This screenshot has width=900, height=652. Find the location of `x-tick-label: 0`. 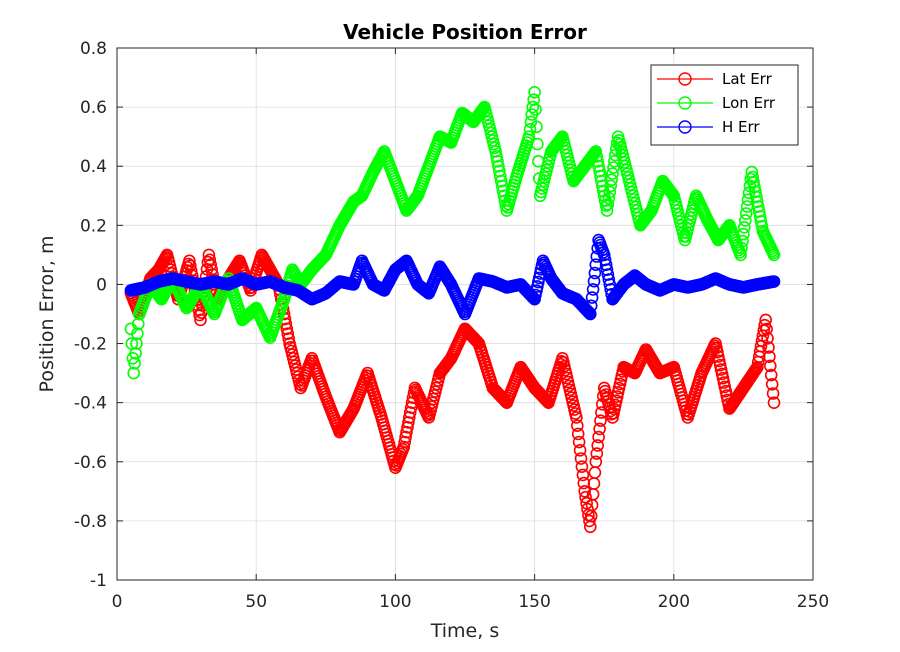

x-tick-label: 0 is located at coordinates (117, 602).